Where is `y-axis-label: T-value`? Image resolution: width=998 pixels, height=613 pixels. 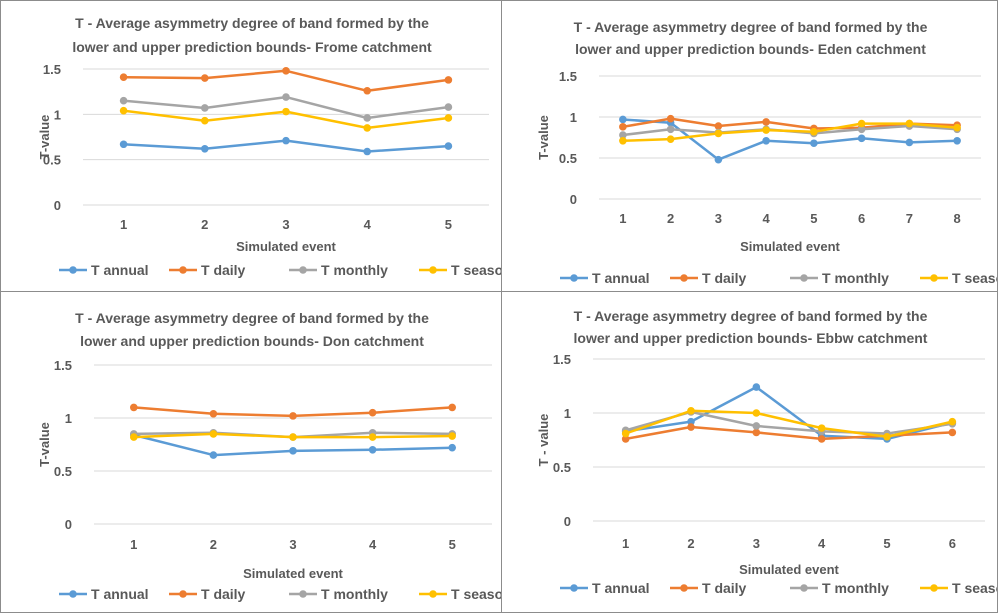 y-axis-label: T-value is located at coordinates (44, 444).